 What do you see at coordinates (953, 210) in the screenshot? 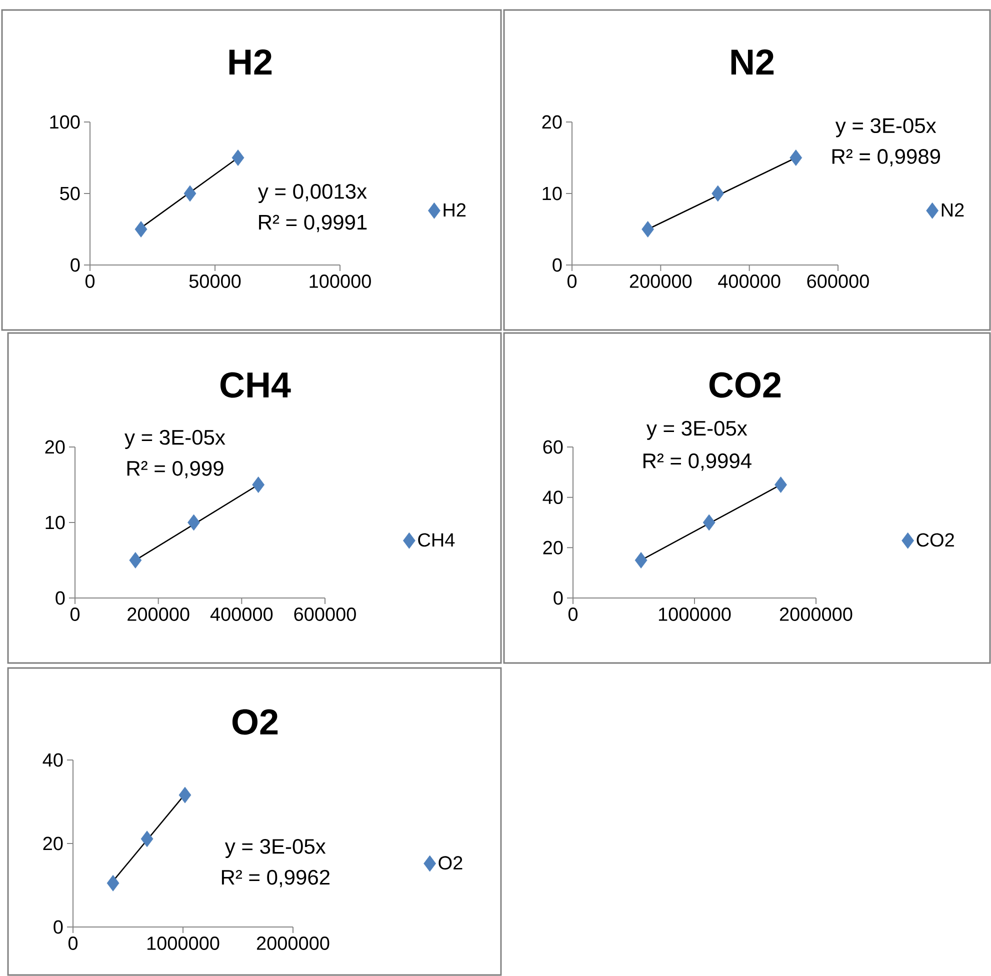
I see `legend-label: N2` at bounding box center [953, 210].